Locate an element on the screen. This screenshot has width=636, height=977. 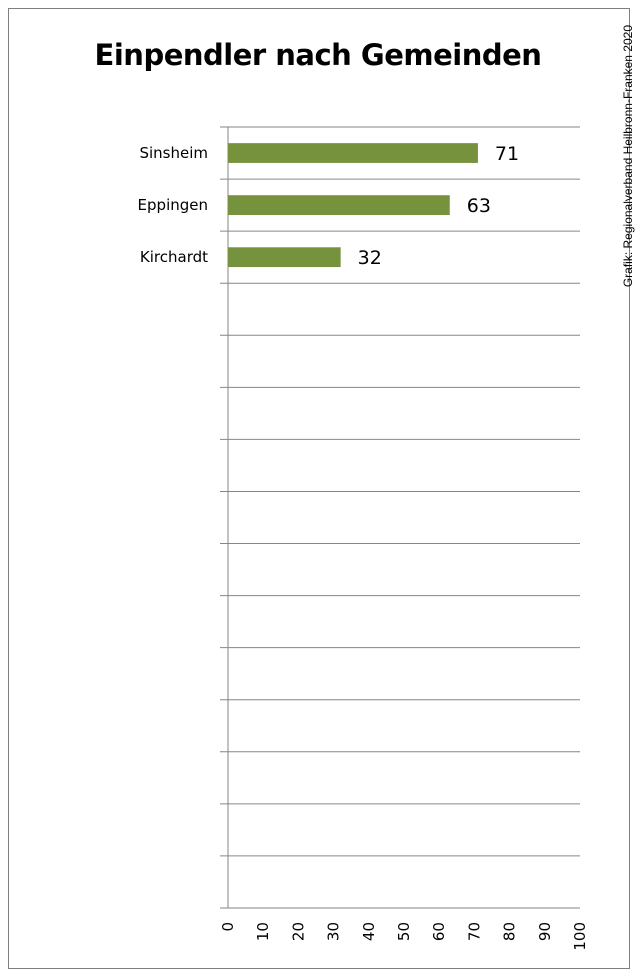
x-tick-label: 80 is located at coordinates (510, 931).